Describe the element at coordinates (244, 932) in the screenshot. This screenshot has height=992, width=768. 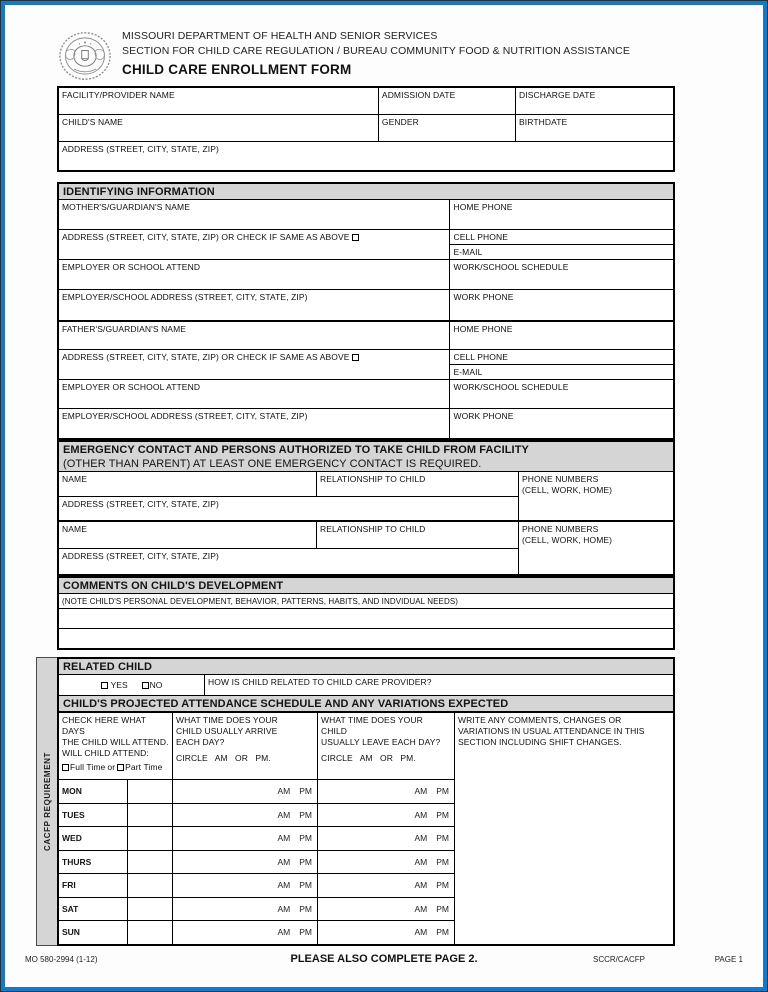
I see `sun-arrive-field: AM PM` at that location.